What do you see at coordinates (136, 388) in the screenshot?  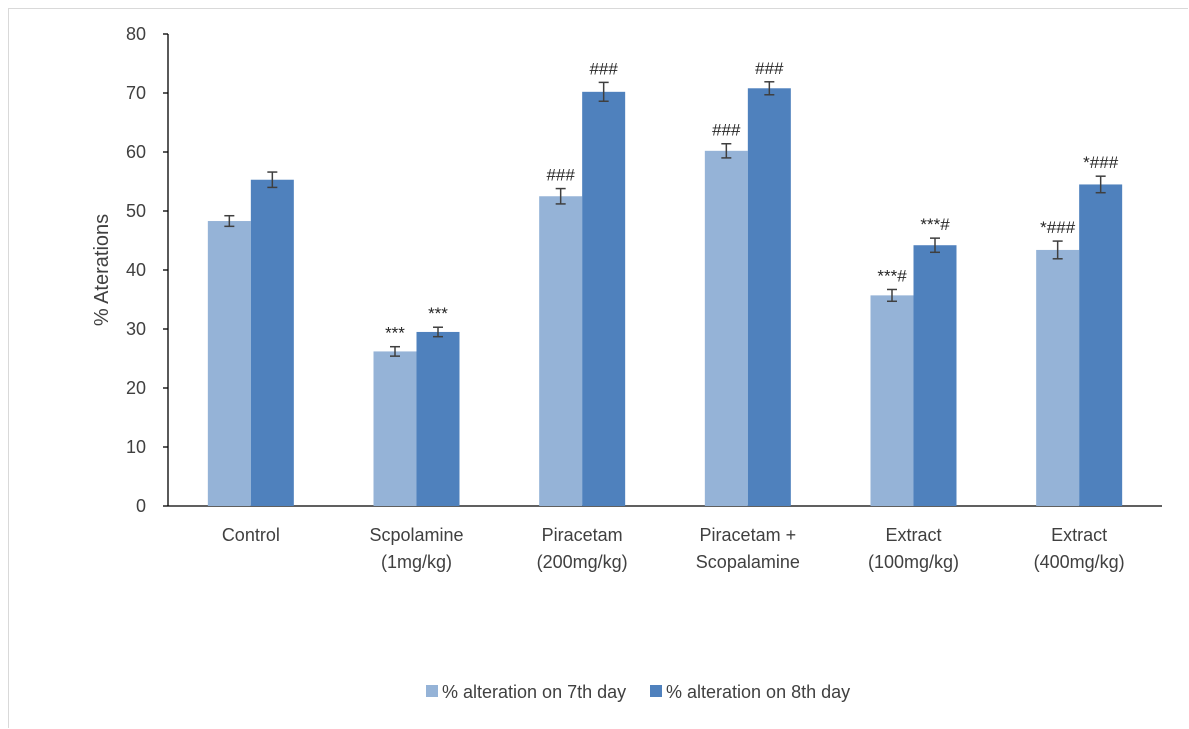 I see `y-tick-label: 20` at bounding box center [136, 388].